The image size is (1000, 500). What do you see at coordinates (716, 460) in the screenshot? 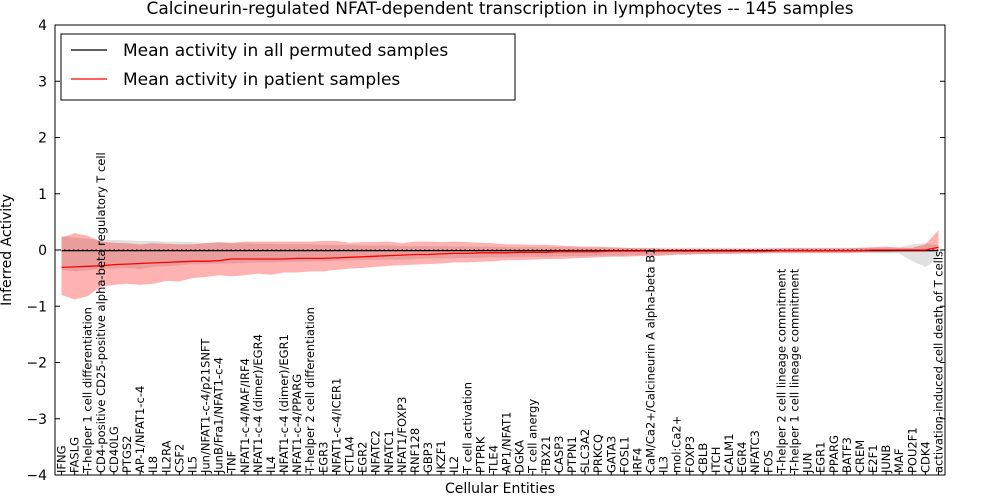
I see `x-category-label: ITCH` at bounding box center [716, 460].